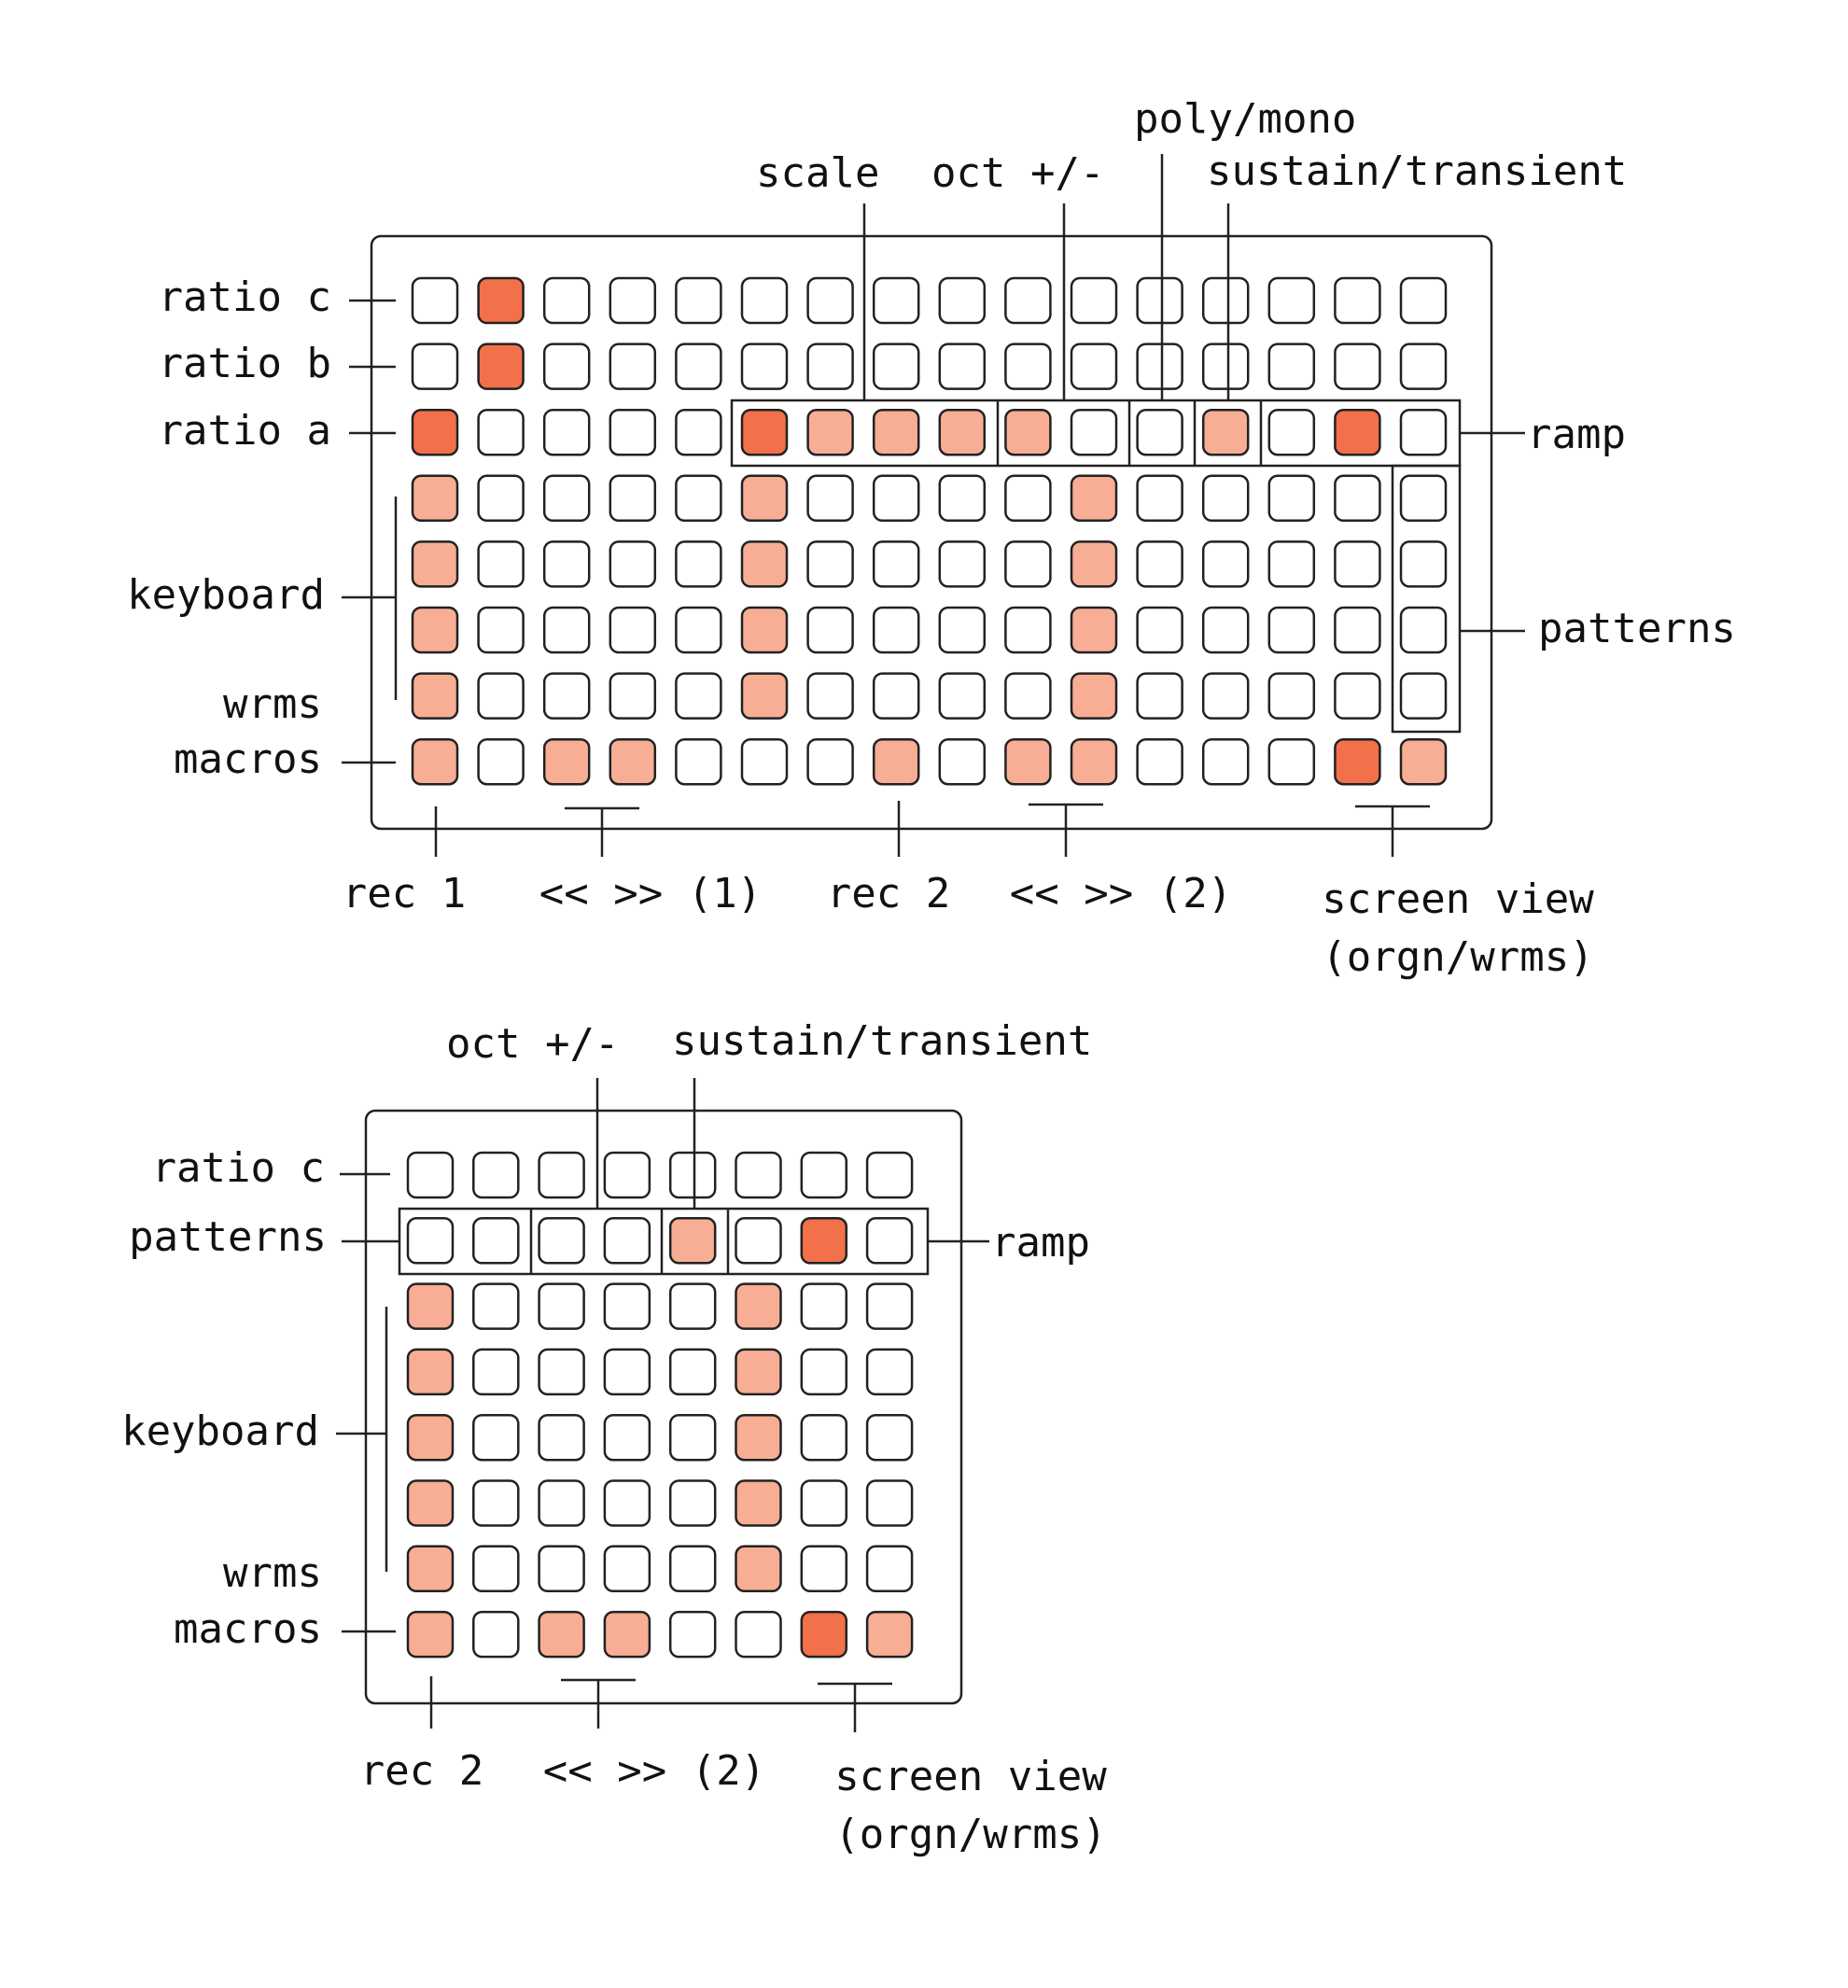  What do you see at coordinates (435, 432) in the screenshot?
I see `top-key-r3-c1` at bounding box center [435, 432].